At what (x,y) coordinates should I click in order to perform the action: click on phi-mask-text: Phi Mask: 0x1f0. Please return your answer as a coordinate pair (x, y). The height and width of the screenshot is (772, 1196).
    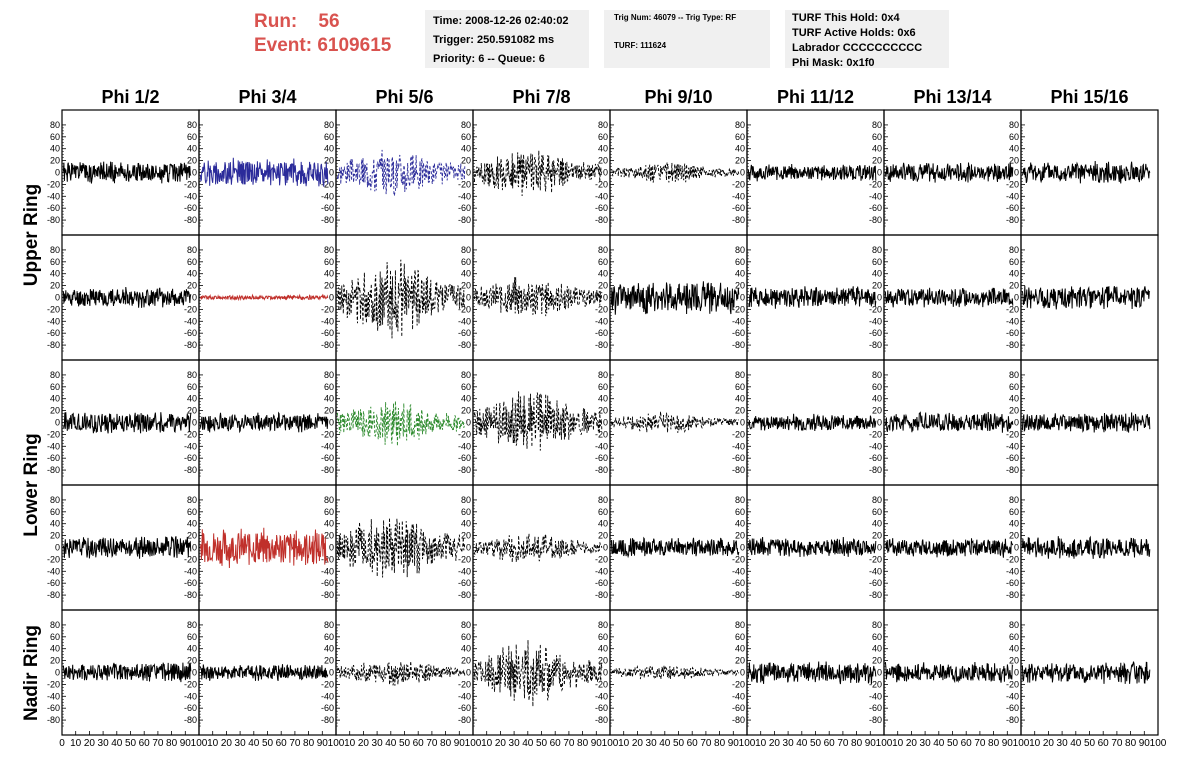
    Looking at the image, I should click on (833, 63).